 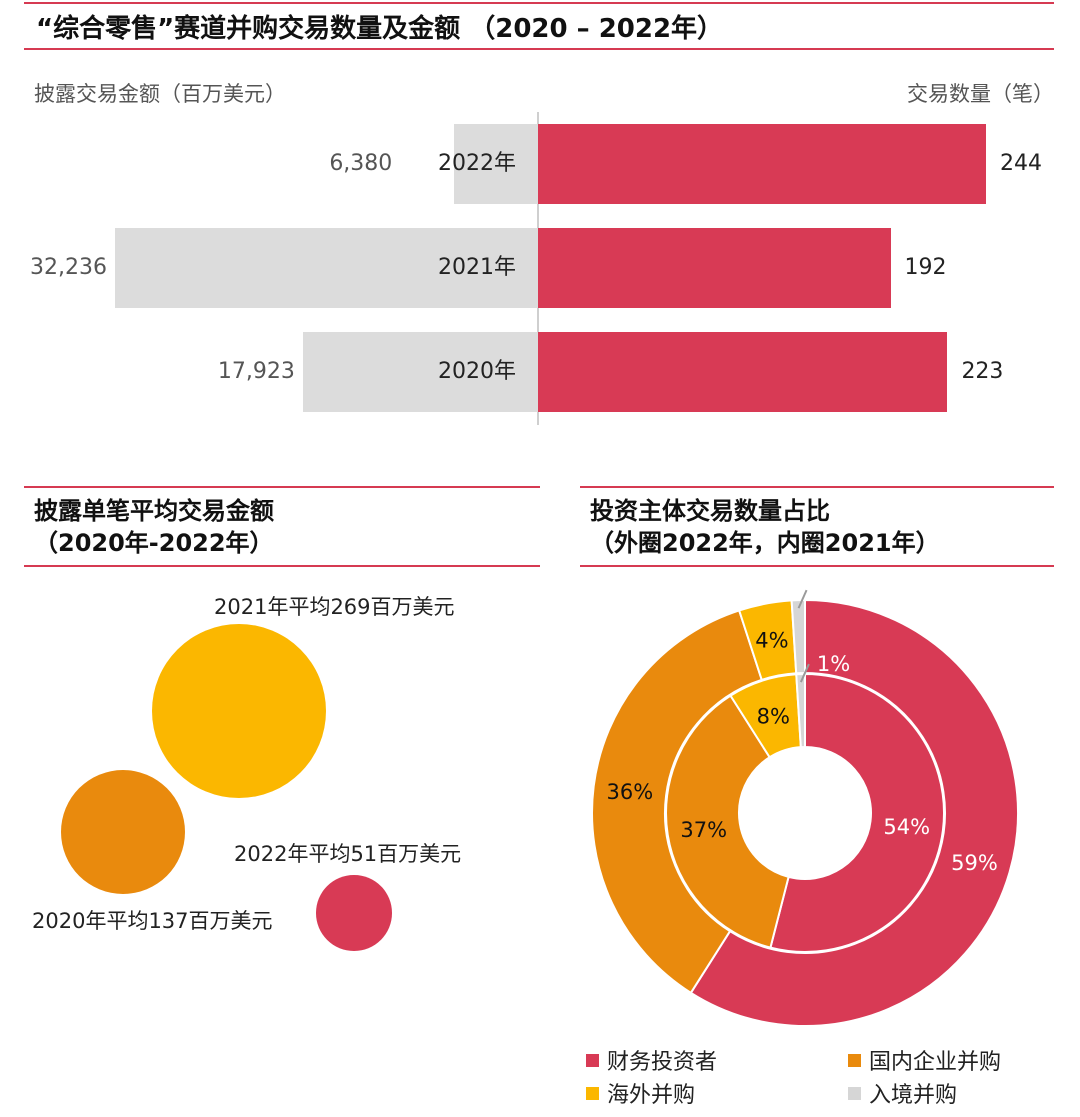 I want to click on bubble-rule-lower, so click(x=282, y=566).